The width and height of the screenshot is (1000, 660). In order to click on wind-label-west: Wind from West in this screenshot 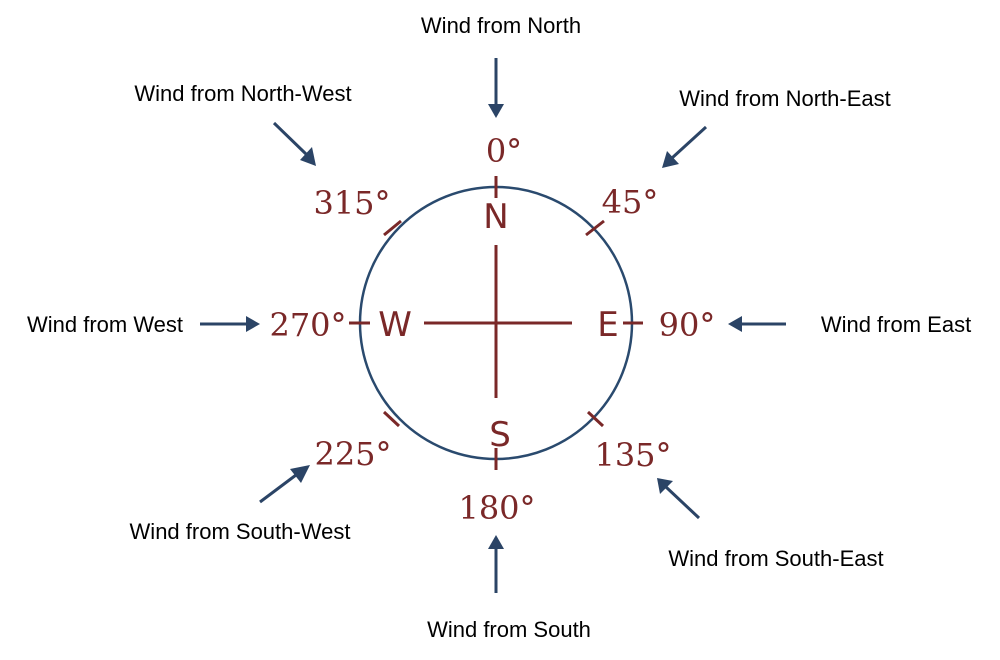, I will do `click(105, 324)`.